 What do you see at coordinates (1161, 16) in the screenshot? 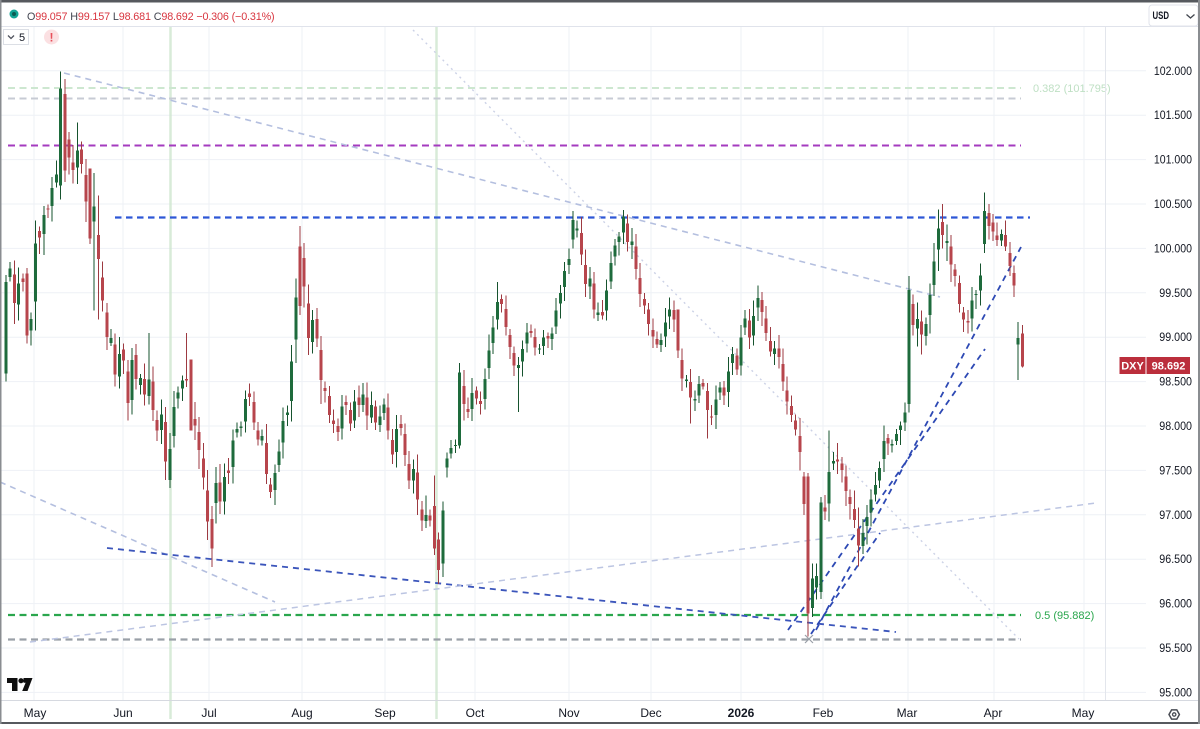
I see `svg-text: USD` at bounding box center [1161, 16].